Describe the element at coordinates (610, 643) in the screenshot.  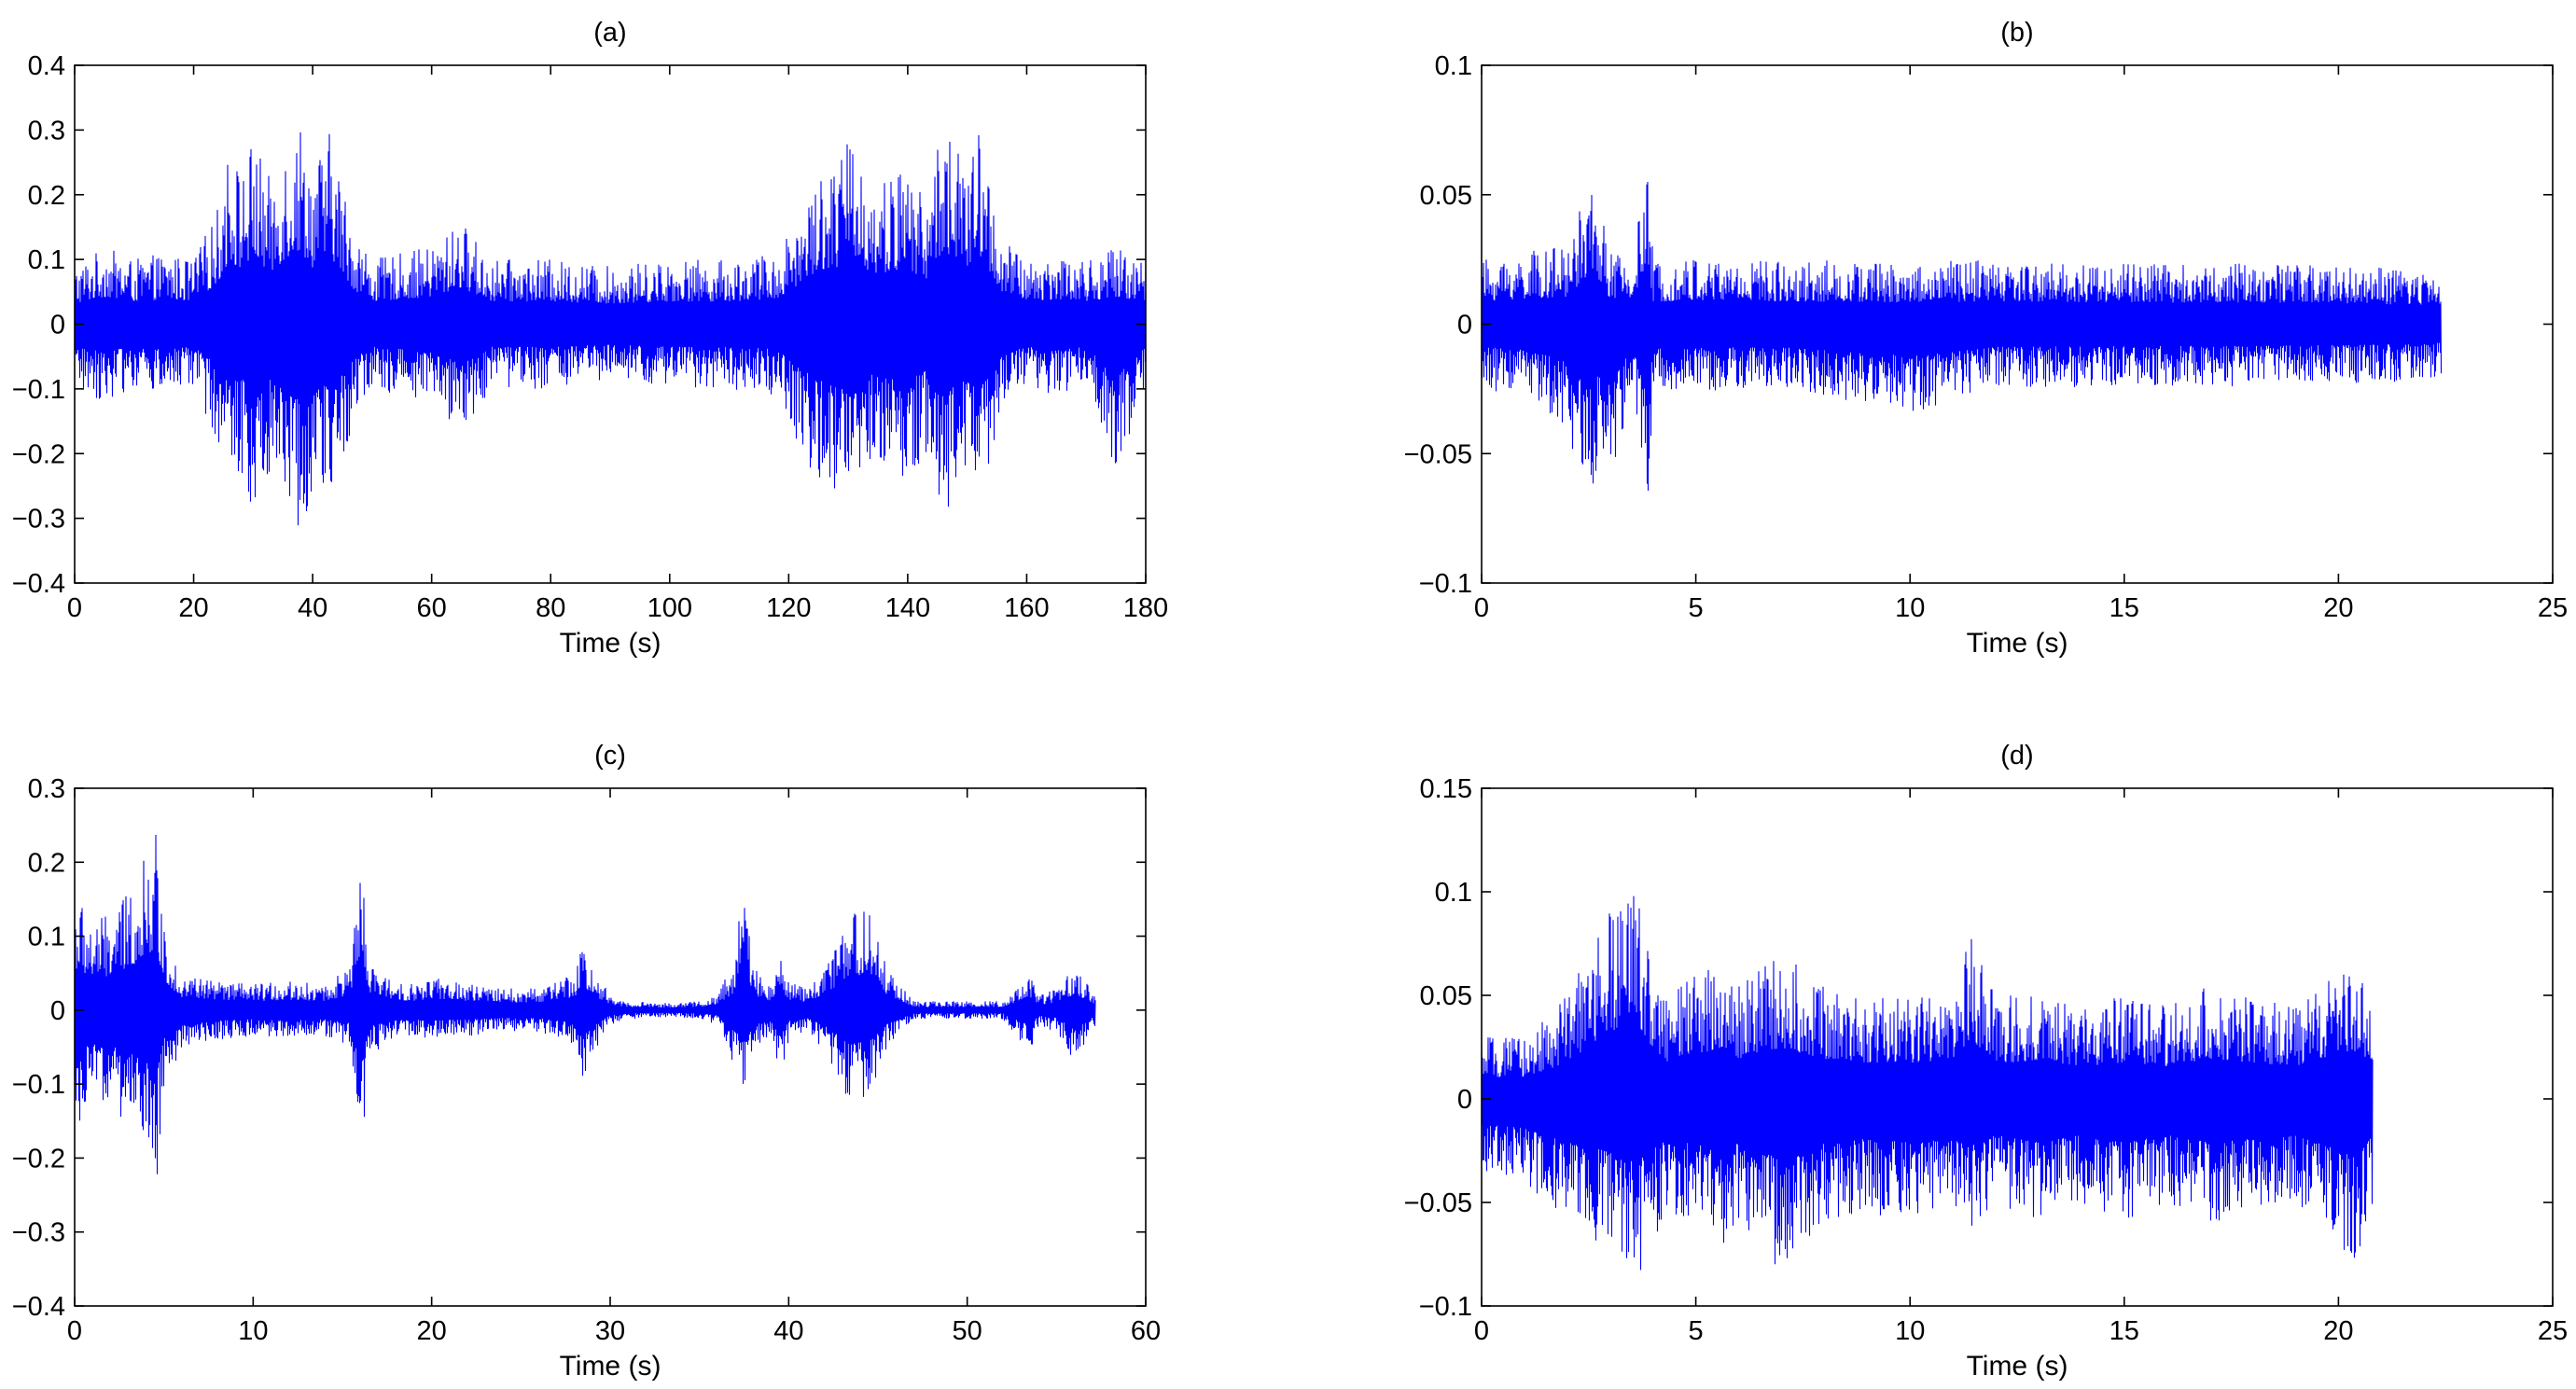
I see `x-axis-label-a: Time (s)` at that location.